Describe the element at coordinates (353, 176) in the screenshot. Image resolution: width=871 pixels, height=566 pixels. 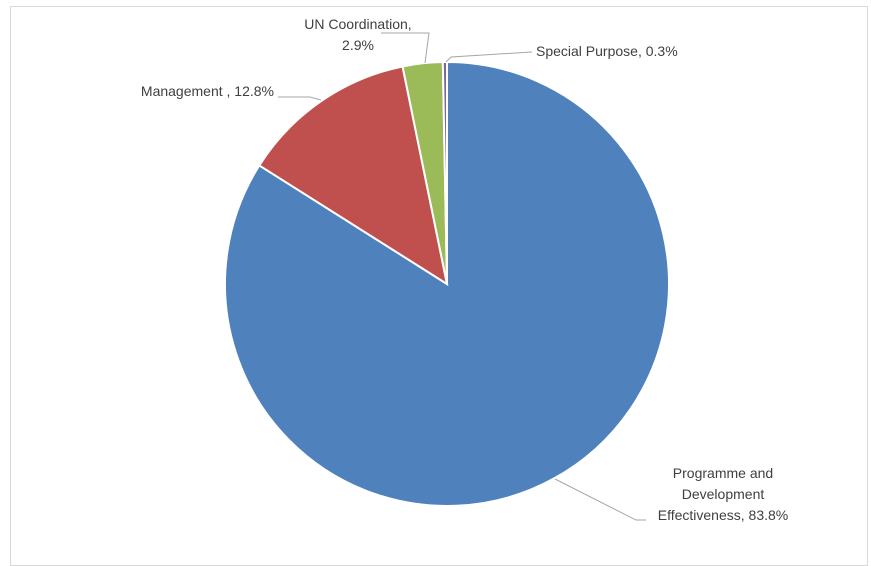
I see `pie-slice-management` at that location.